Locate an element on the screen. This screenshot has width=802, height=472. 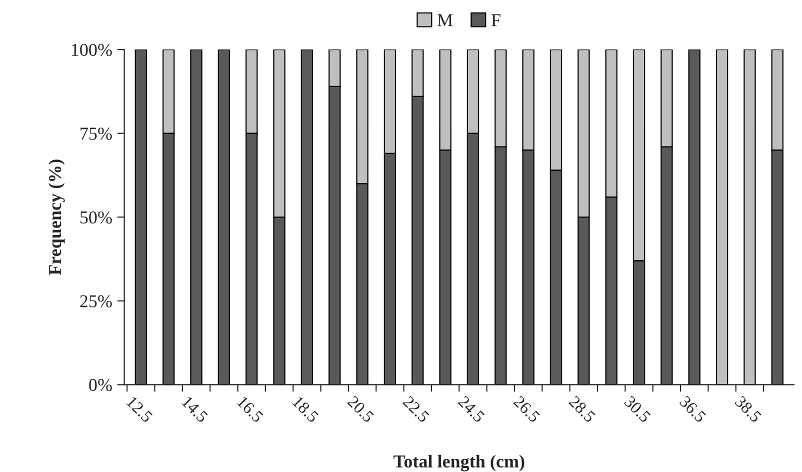
y-tick-label: 50% is located at coordinates (96, 217).